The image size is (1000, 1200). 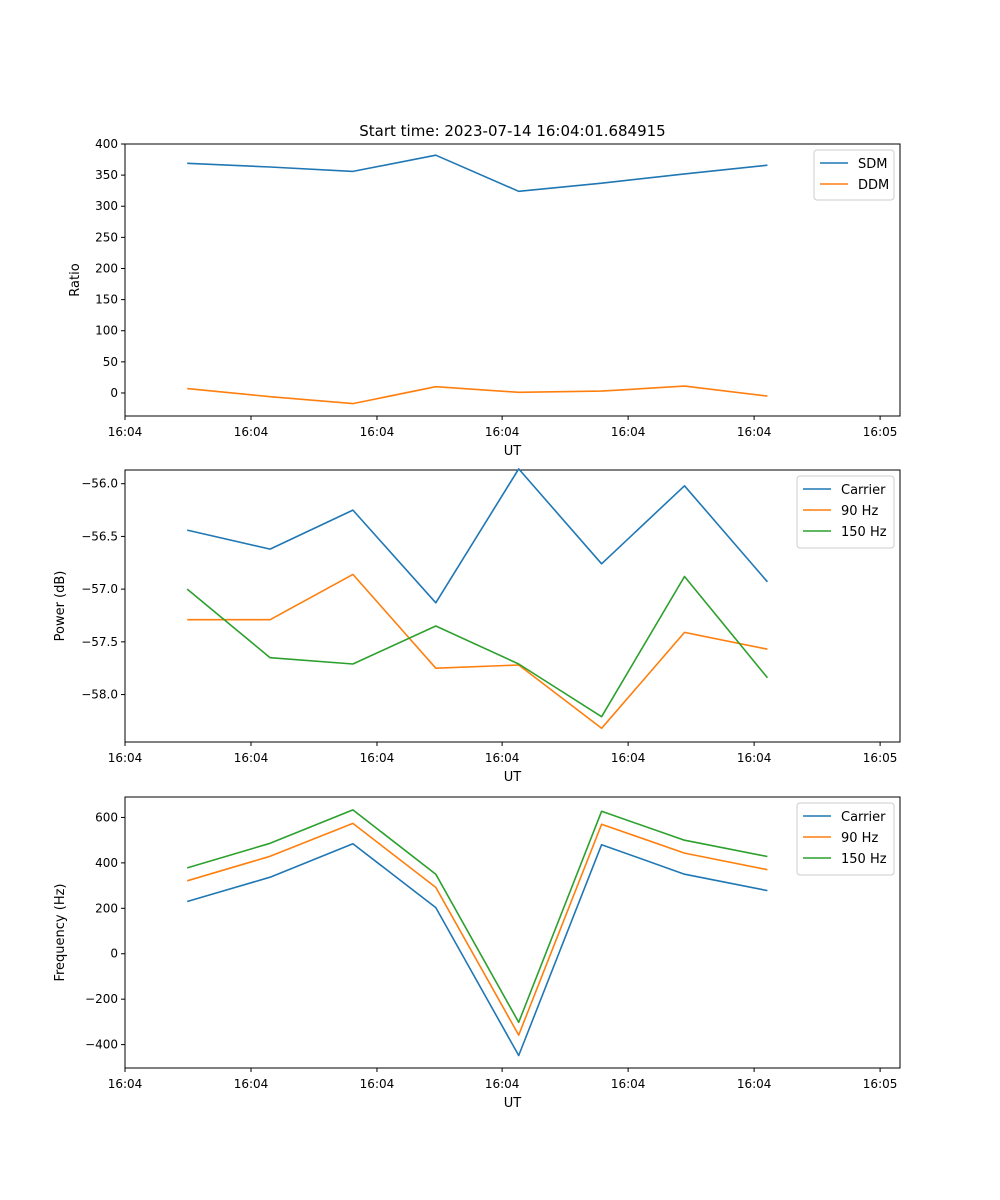 I want to click on y-tick-label: −56.5, so click(x=99, y=536).